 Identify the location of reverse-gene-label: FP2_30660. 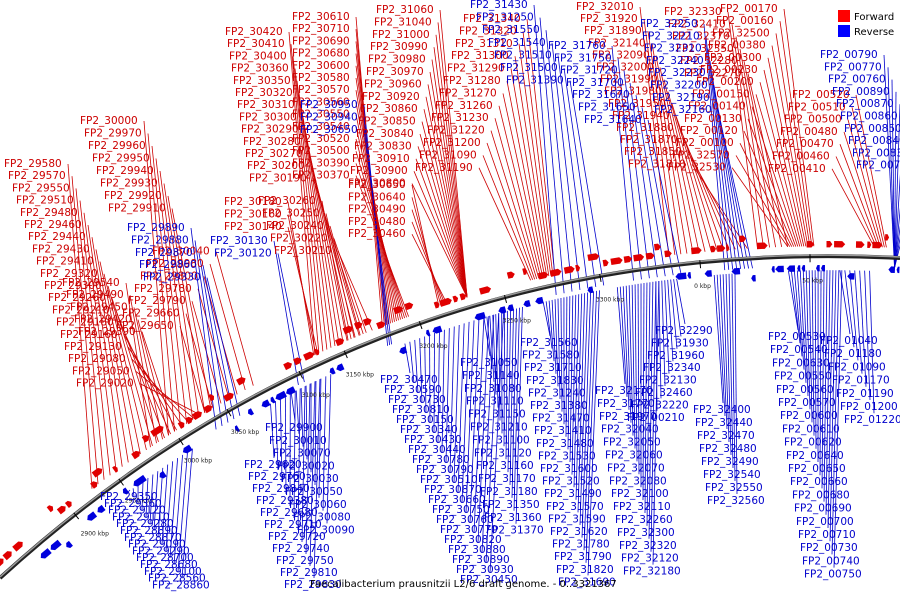
(457, 500).